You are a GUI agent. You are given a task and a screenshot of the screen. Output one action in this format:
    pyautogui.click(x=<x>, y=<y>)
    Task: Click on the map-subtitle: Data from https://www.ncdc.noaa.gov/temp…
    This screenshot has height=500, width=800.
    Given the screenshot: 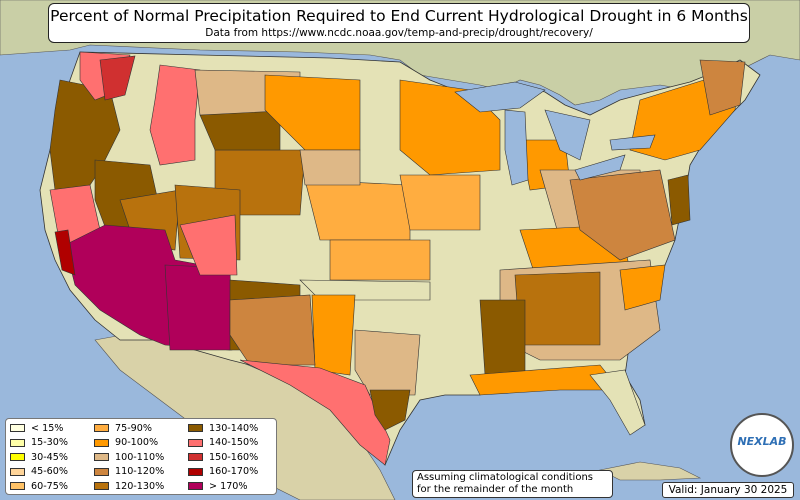 What is the action you would take?
    pyautogui.click(x=399, y=33)
    